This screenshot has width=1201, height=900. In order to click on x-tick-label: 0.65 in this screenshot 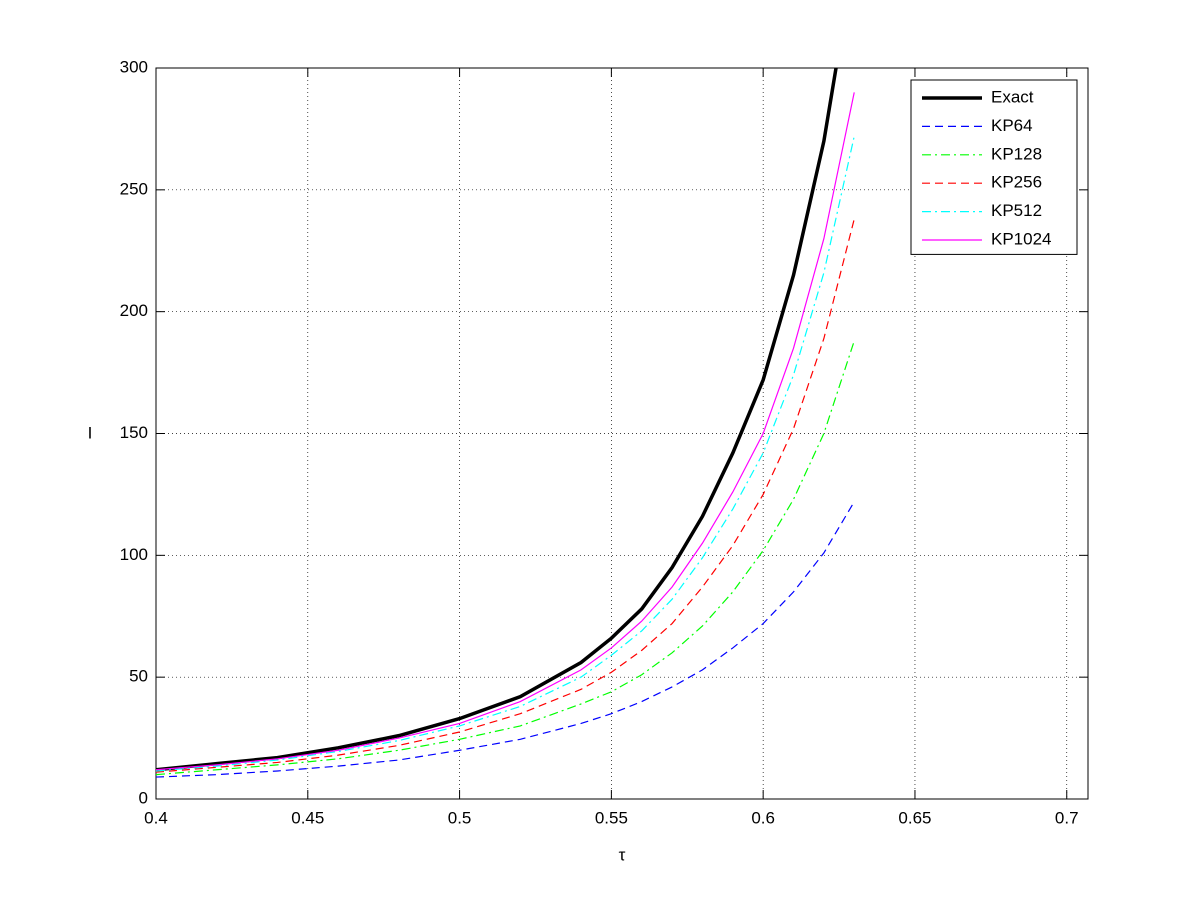, I will do `click(914, 817)`.